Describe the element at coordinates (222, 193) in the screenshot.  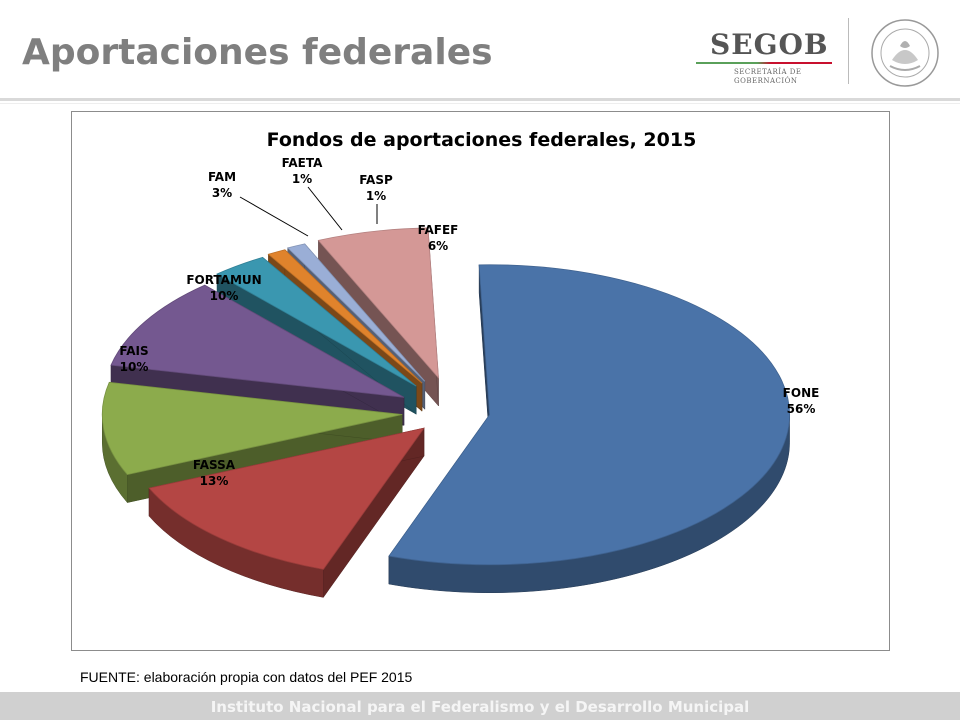
I see `value-label-fam: 3%` at that location.